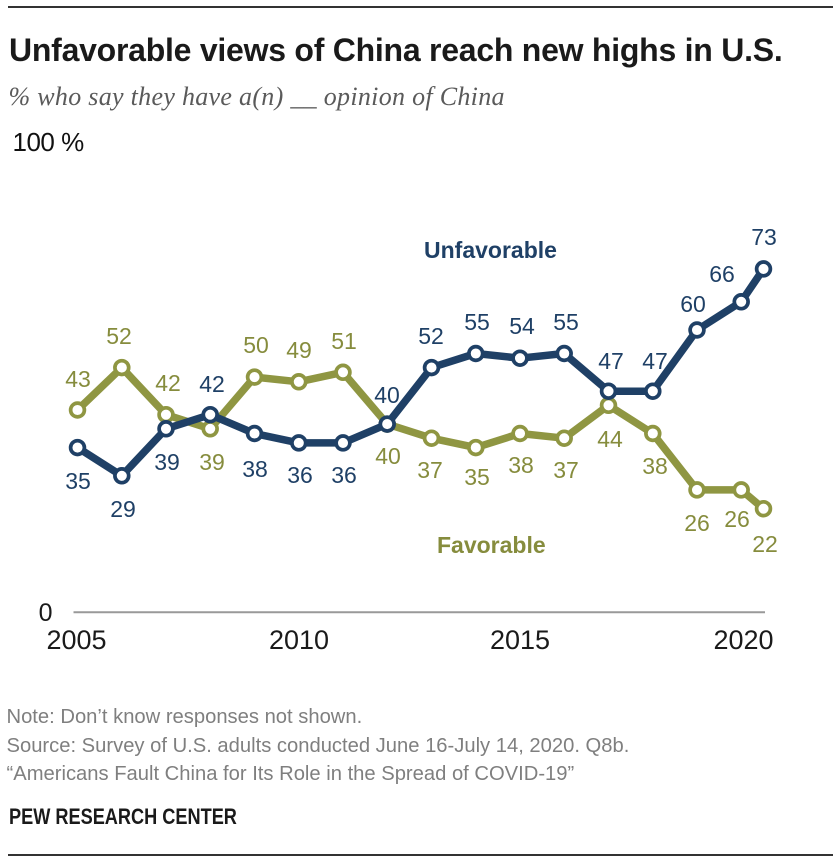 The width and height of the screenshot is (840, 866). I want to click on svg-text: 22, so click(765, 544).